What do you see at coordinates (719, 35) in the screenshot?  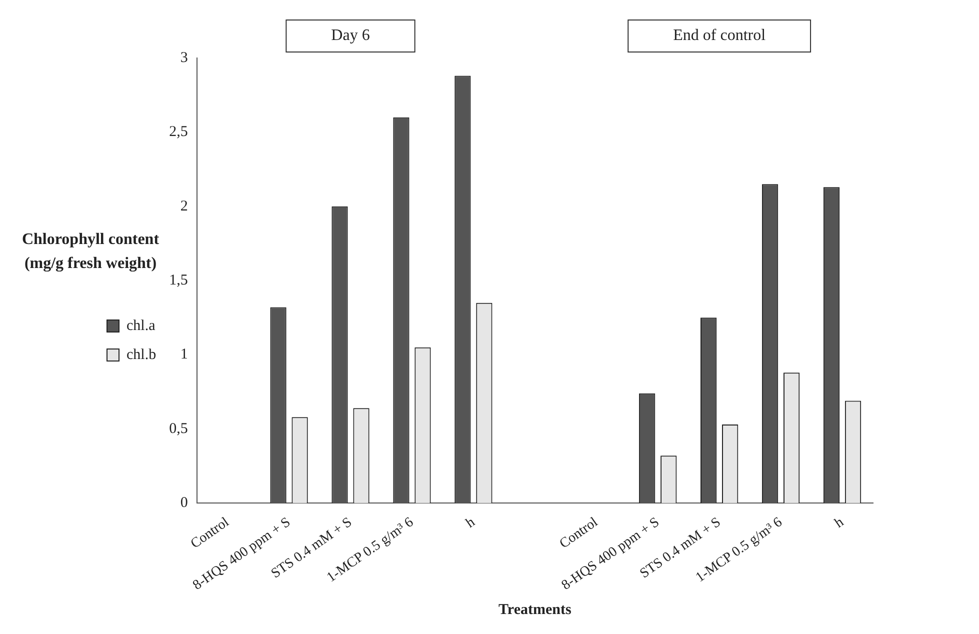 I see `text: End of control` at bounding box center [719, 35].